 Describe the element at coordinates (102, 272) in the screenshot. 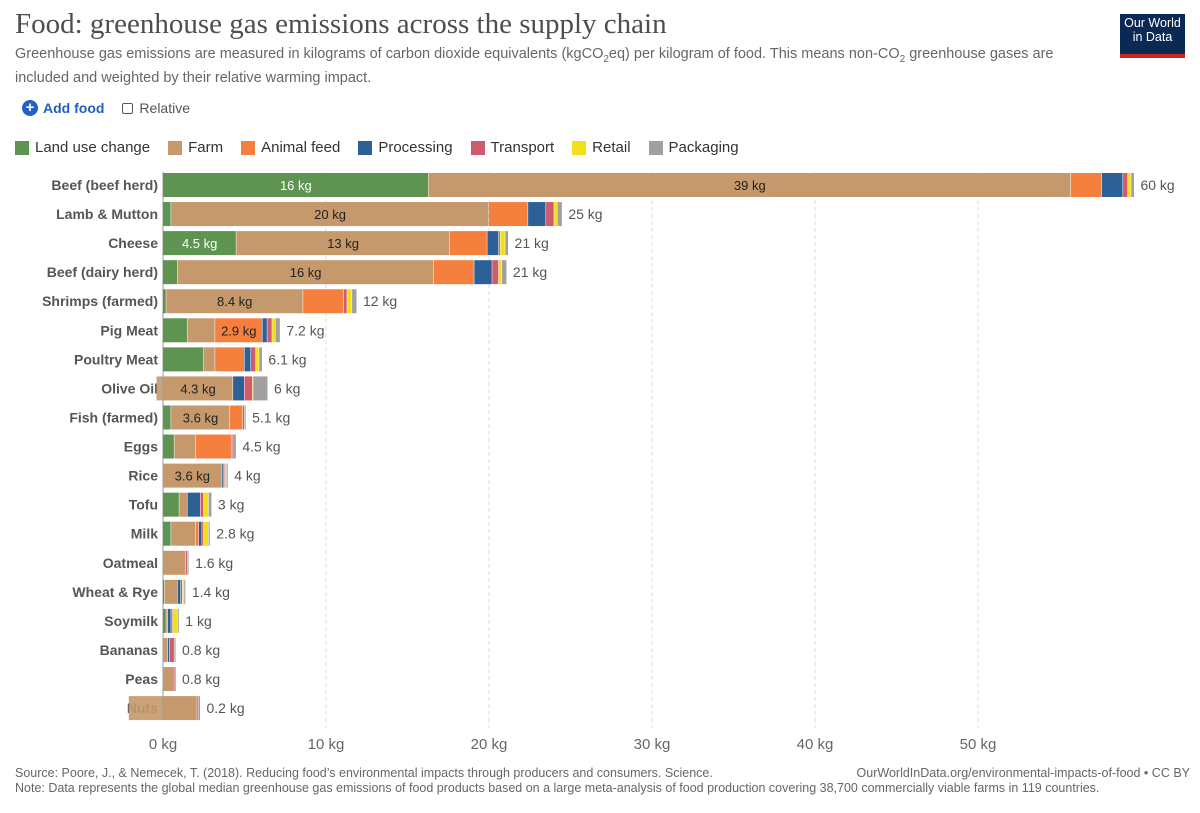

I see `category-label: Beef (dairy herd)` at that location.